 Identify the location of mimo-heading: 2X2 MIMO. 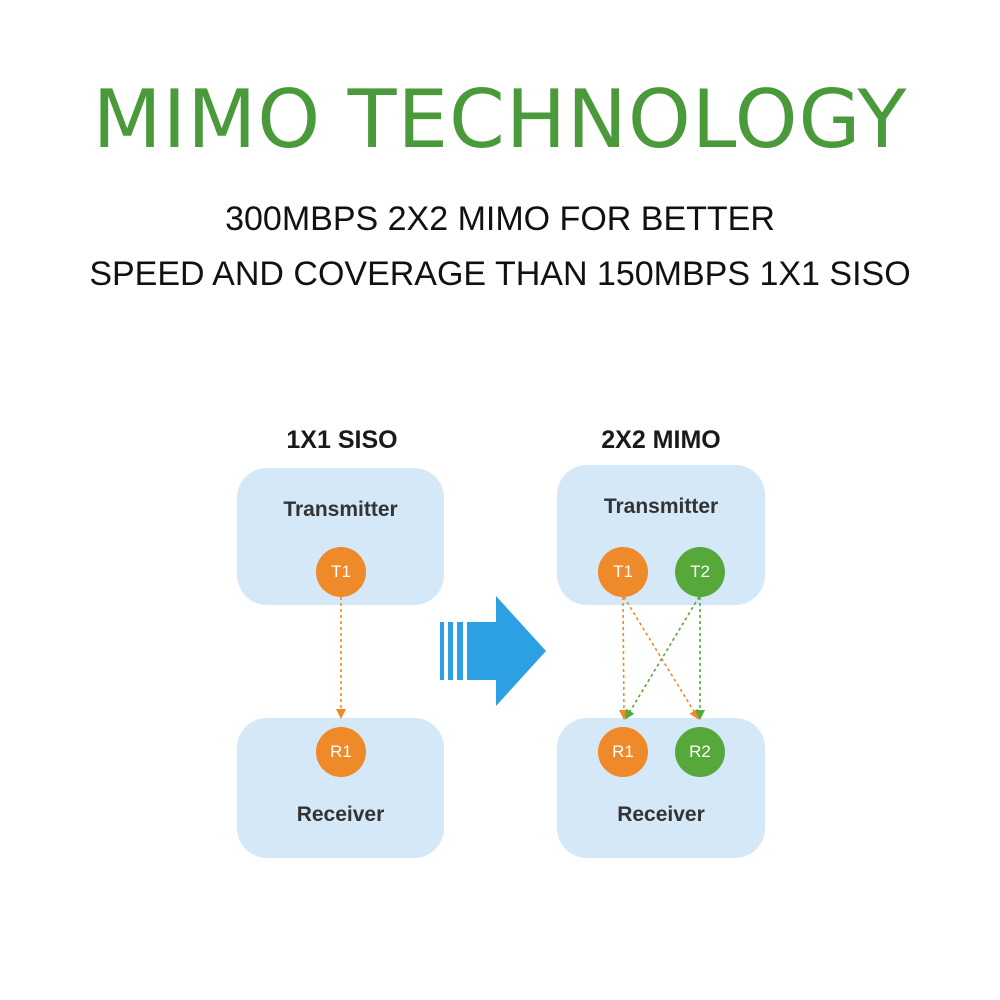
(661, 440).